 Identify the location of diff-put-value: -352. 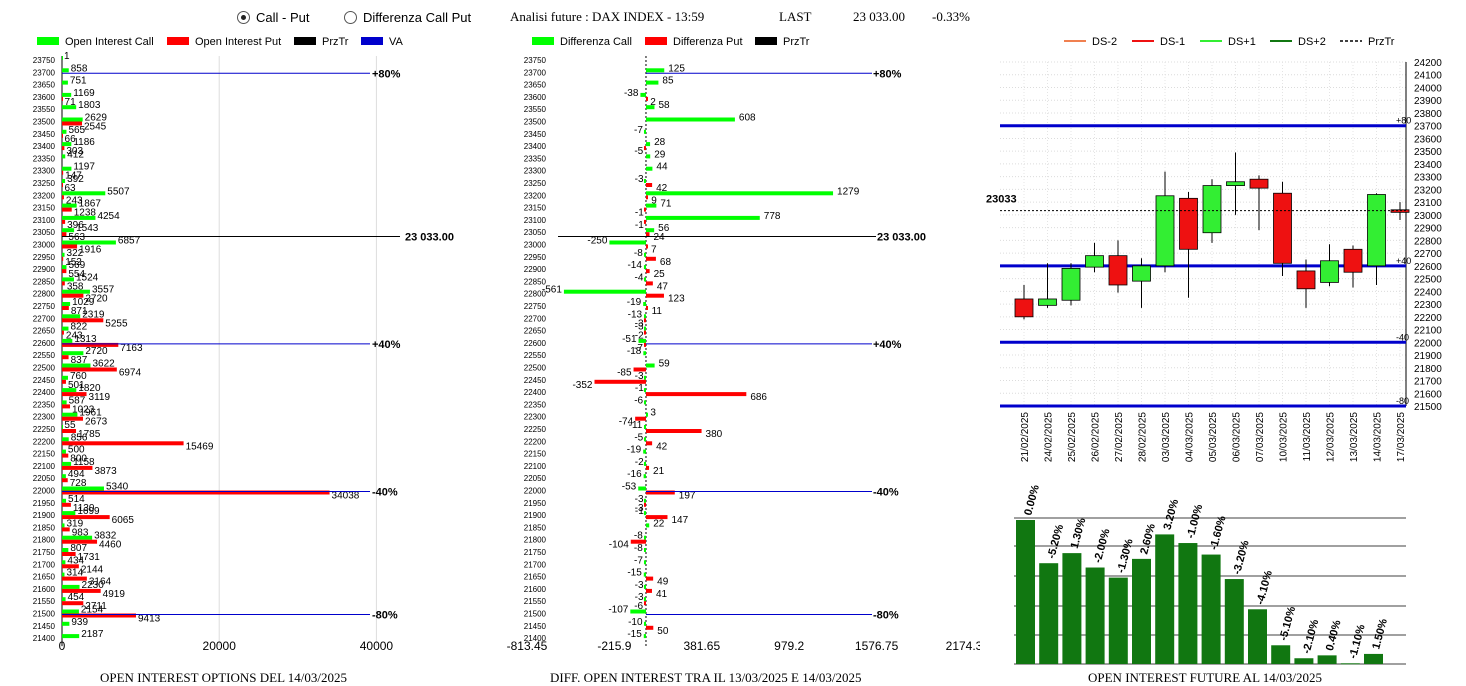
(582, 385).